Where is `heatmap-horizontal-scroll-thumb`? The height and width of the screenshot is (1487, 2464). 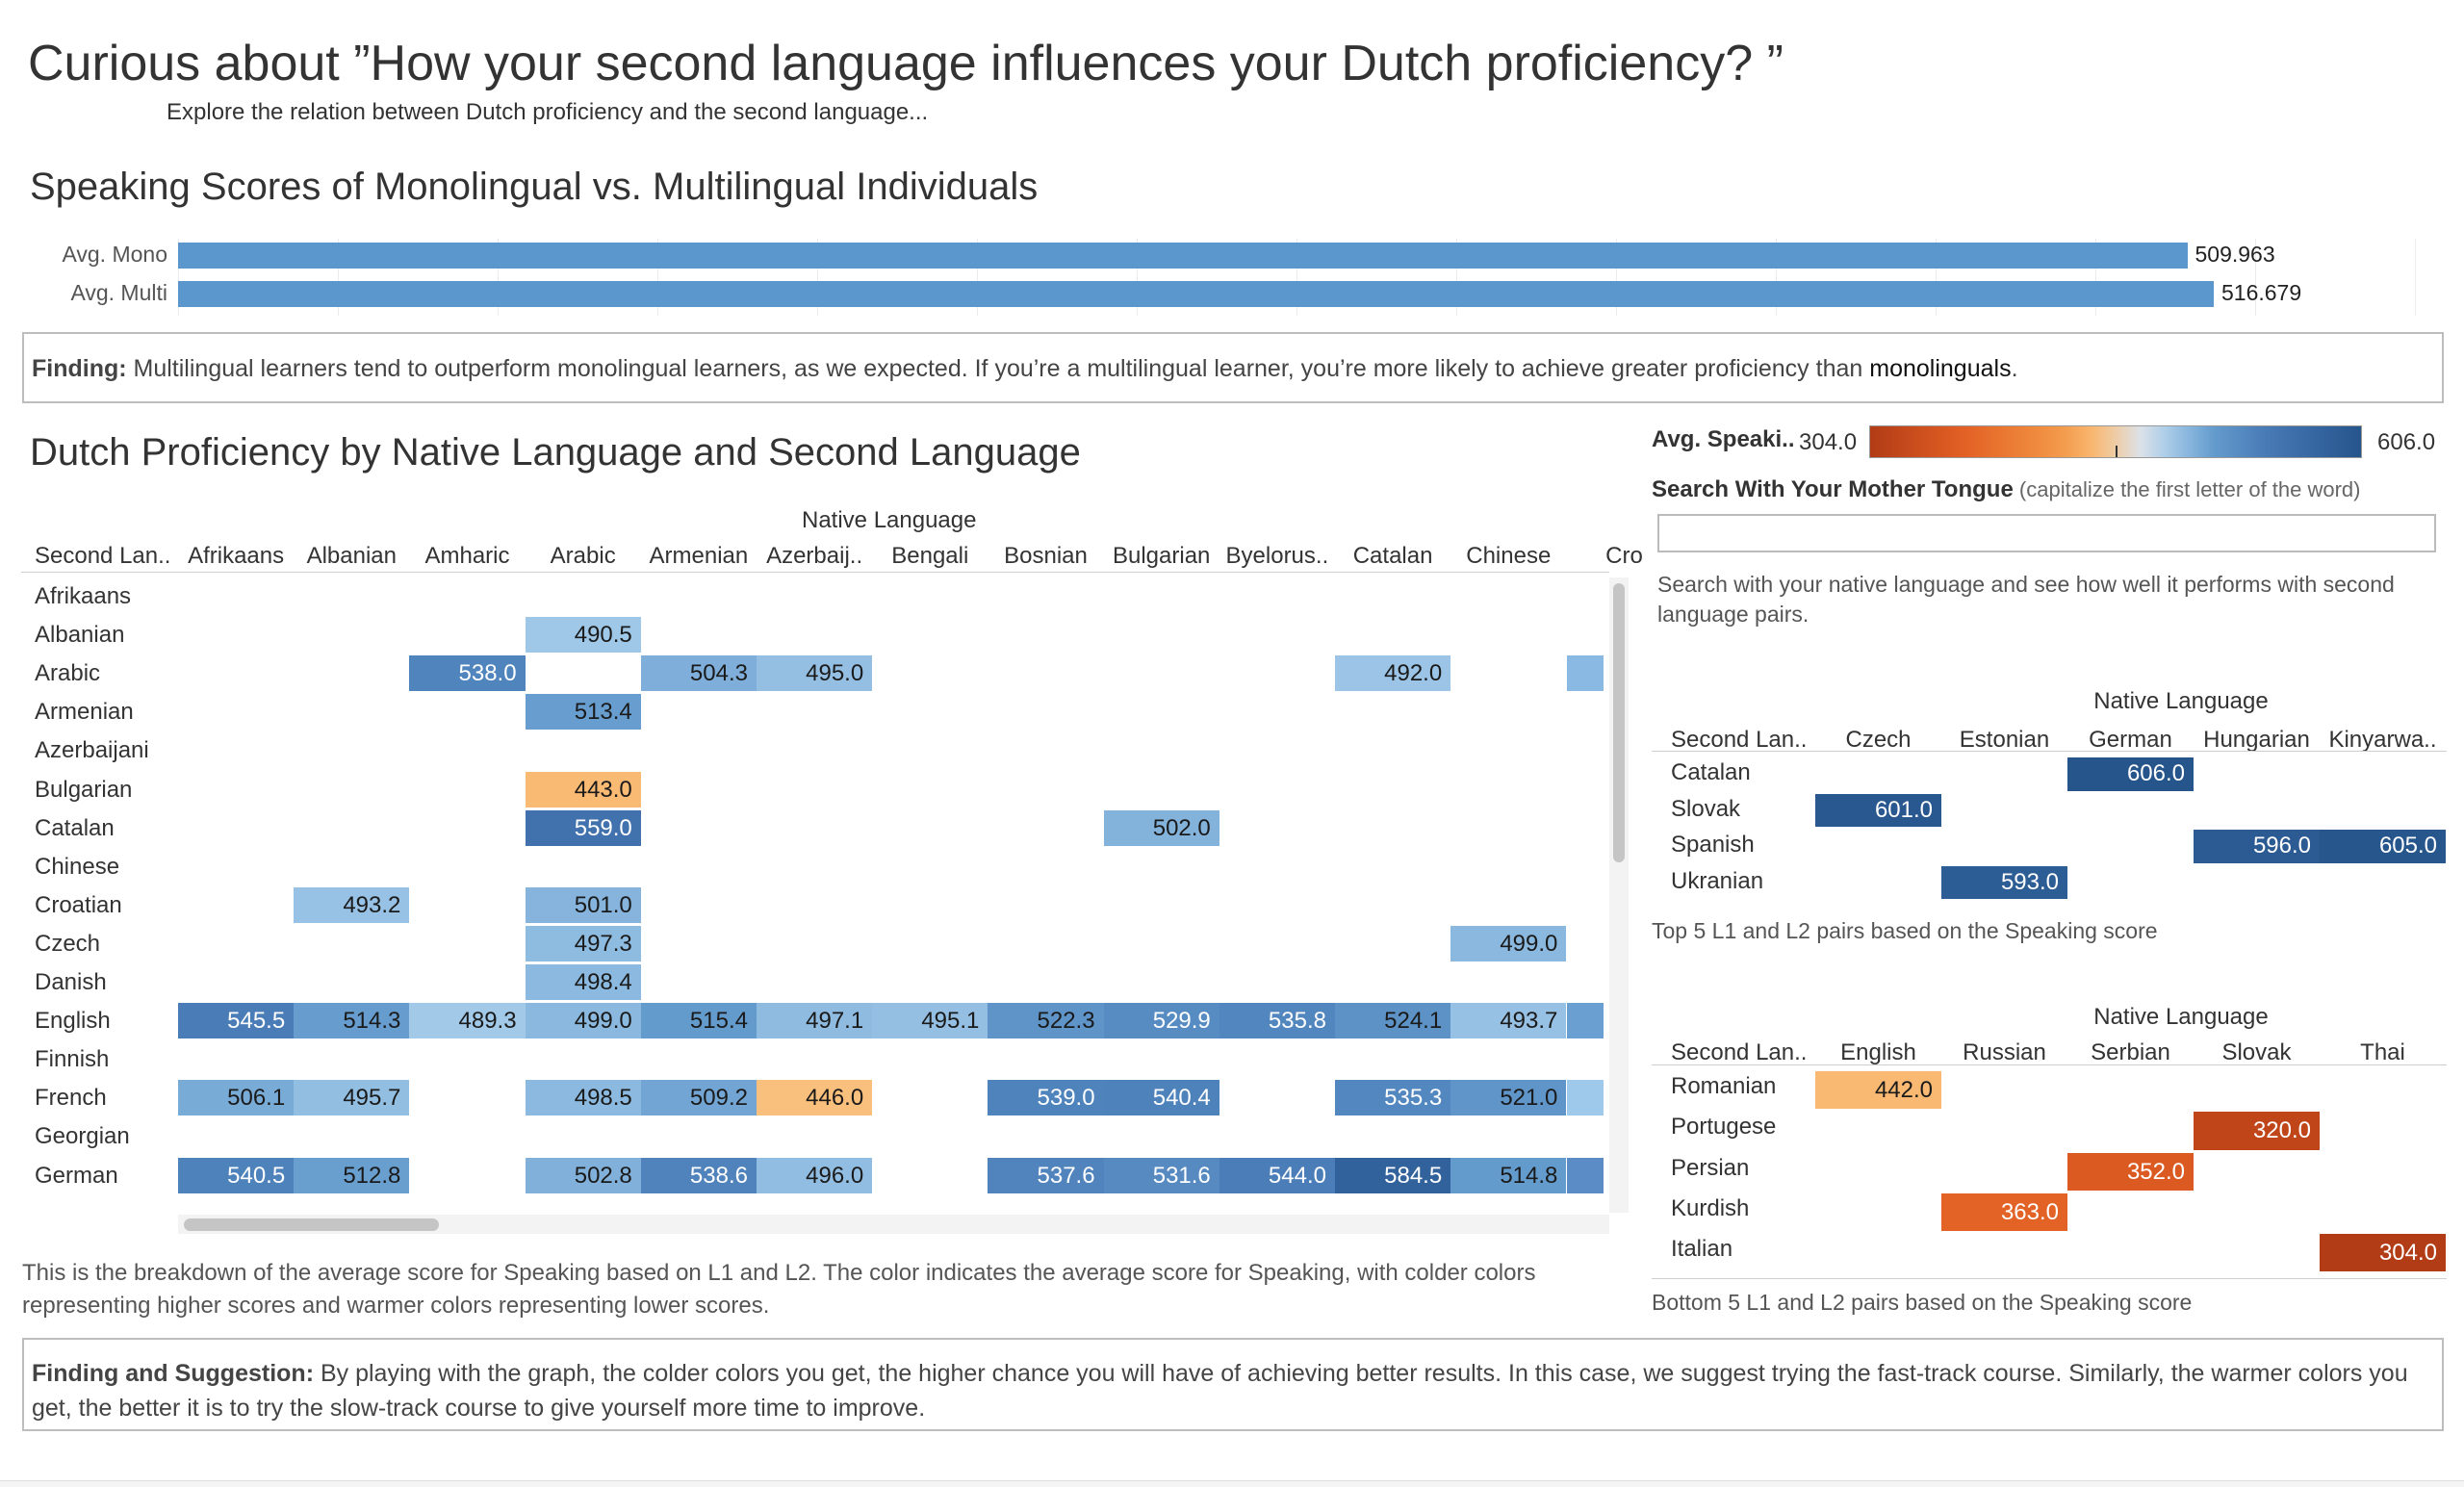
heatmap-horizontal-scroll-thumb is located at coordinates (311, 1224).